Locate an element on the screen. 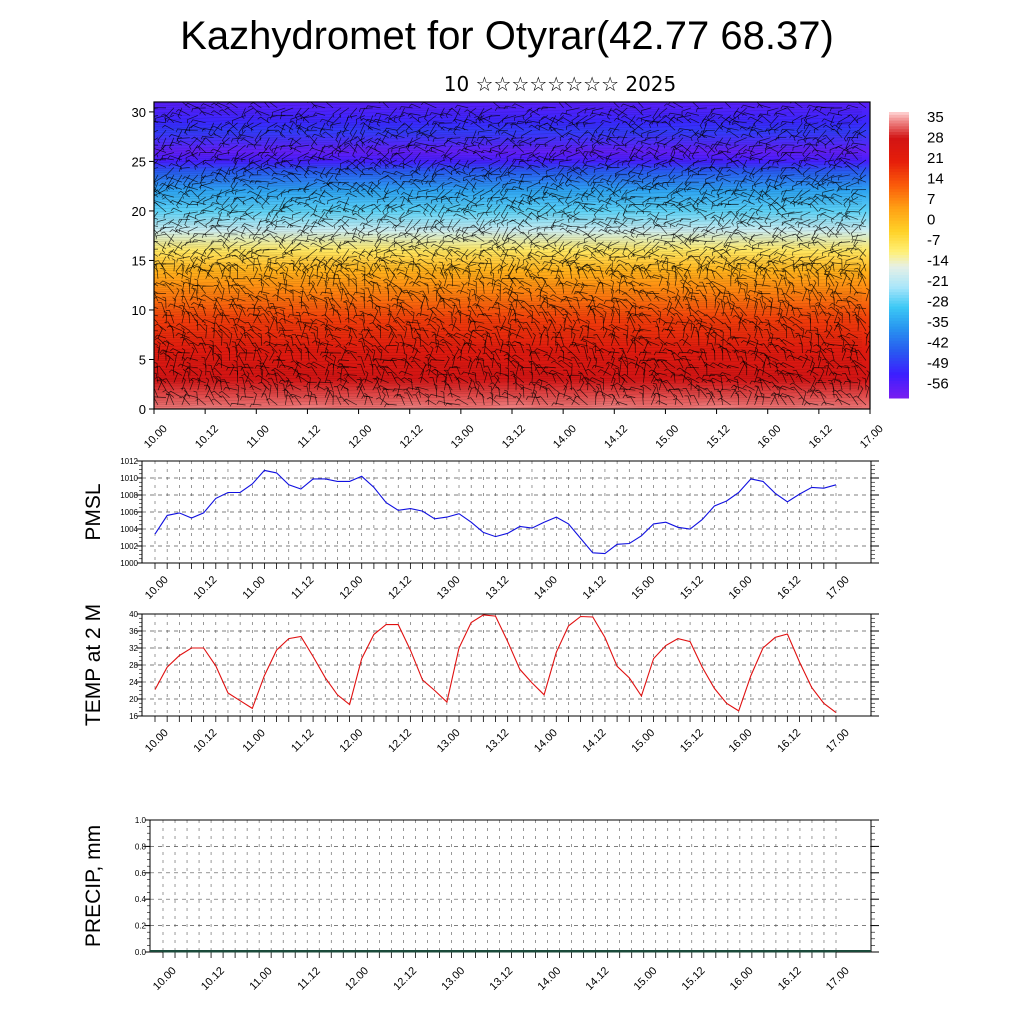 This screenshot has width=1024, height=1024. colorbar-label: 7 is located at coordinates (931, 199).